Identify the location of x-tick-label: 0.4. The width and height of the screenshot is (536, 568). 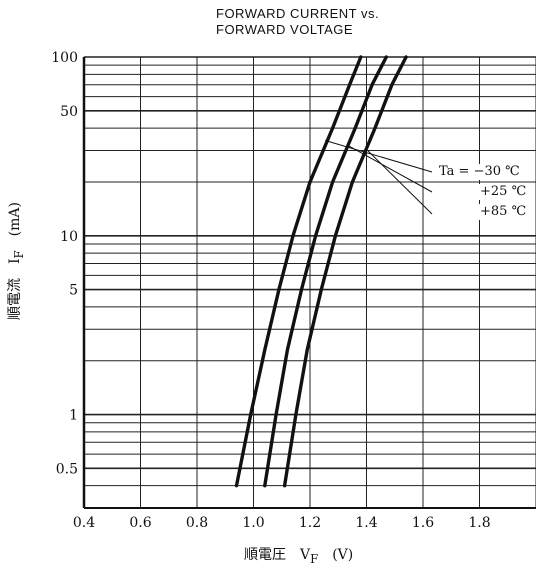
(84, 523).